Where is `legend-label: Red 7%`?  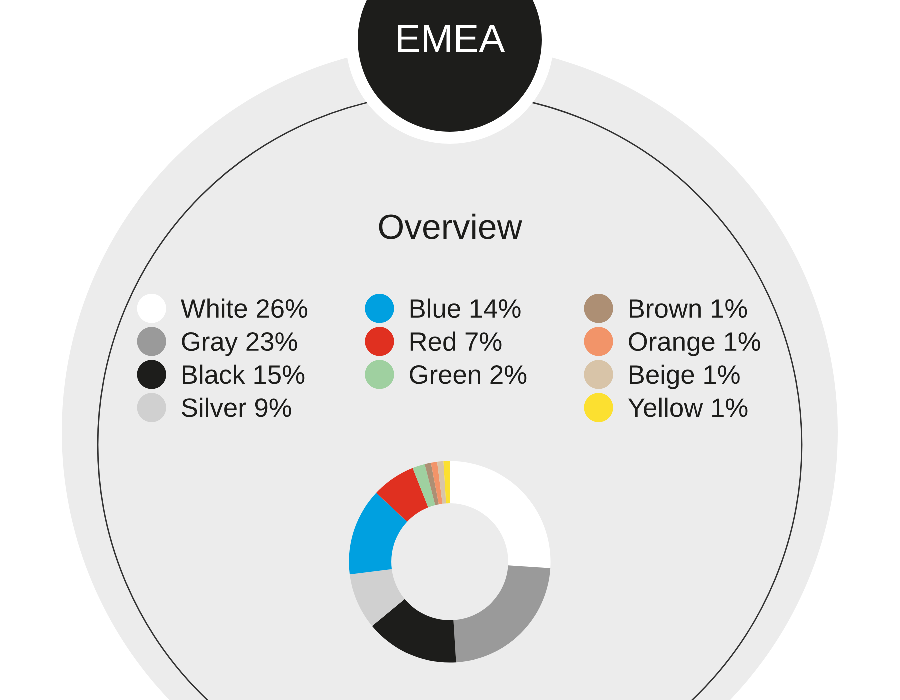 legend-label: Red 7% is located at coordinates (456, 342).